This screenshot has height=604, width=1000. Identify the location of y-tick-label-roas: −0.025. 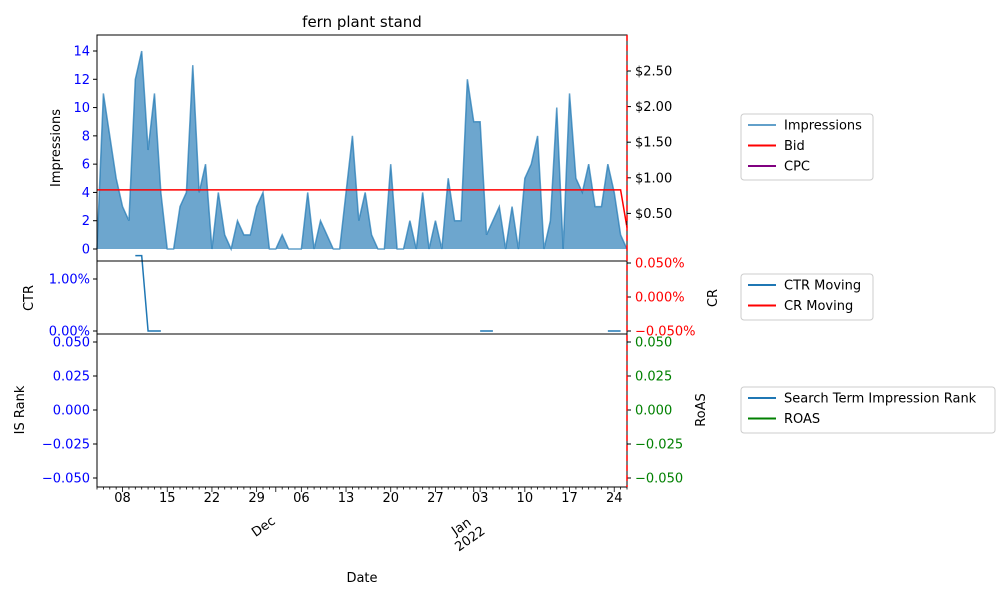
(659, 445).